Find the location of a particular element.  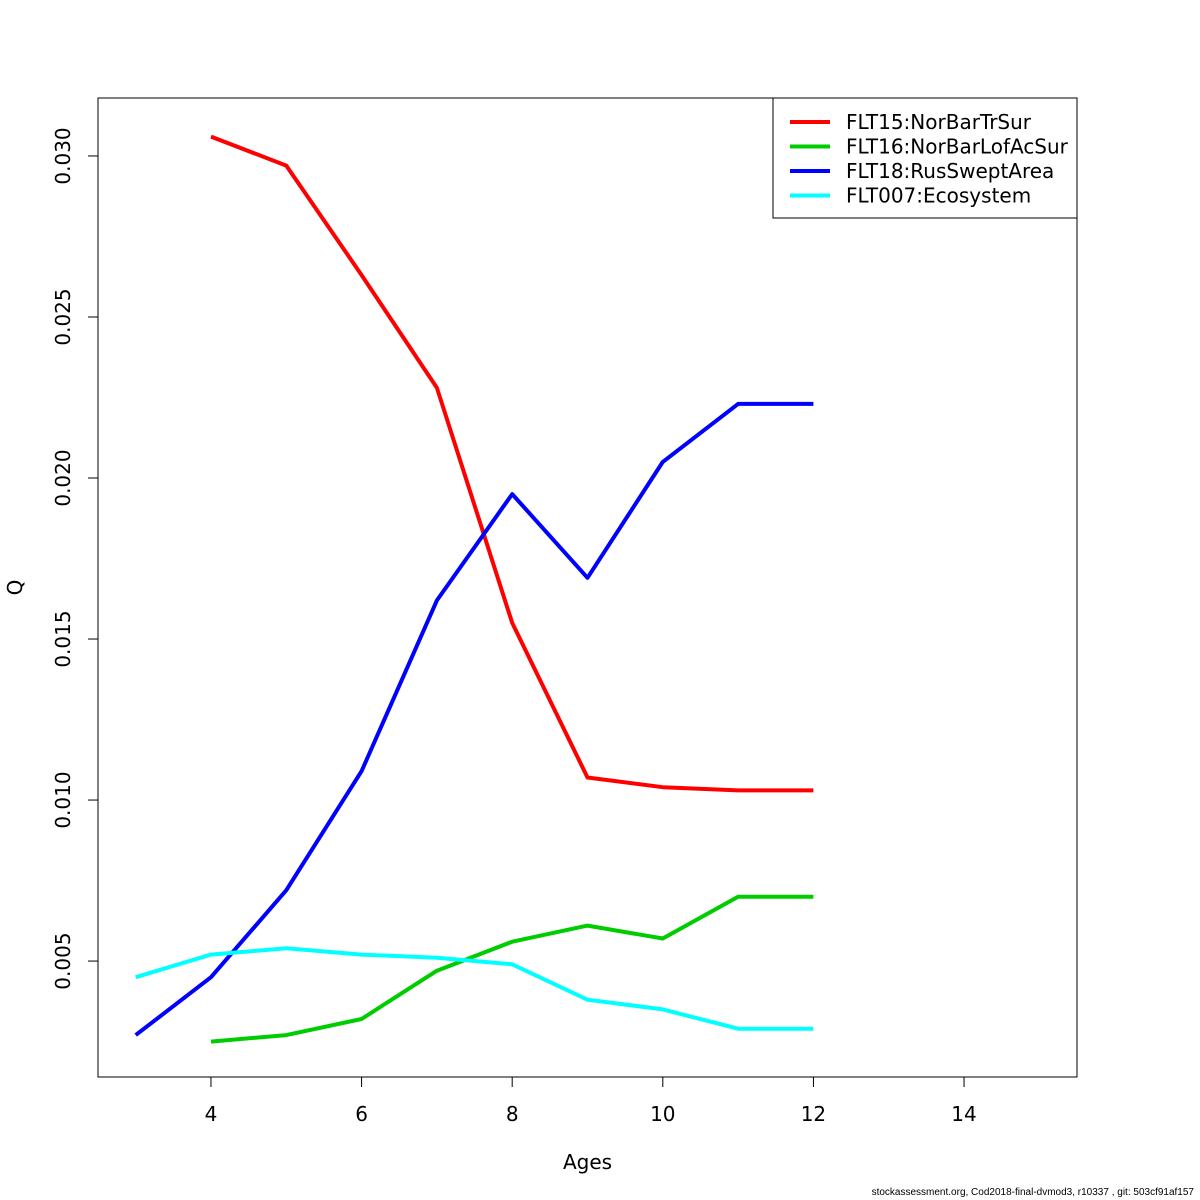

legend-label: FLT18:RusSweptArea is located at coordinates (950, 171).